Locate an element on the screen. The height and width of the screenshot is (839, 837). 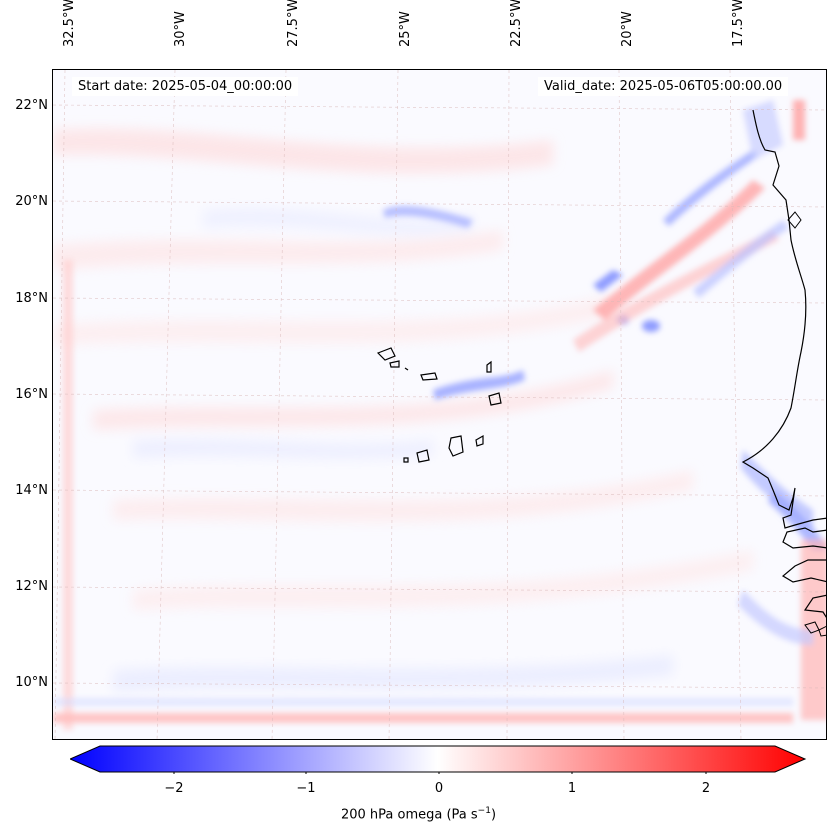
africa-coastline is located at coordinates (783, 363).